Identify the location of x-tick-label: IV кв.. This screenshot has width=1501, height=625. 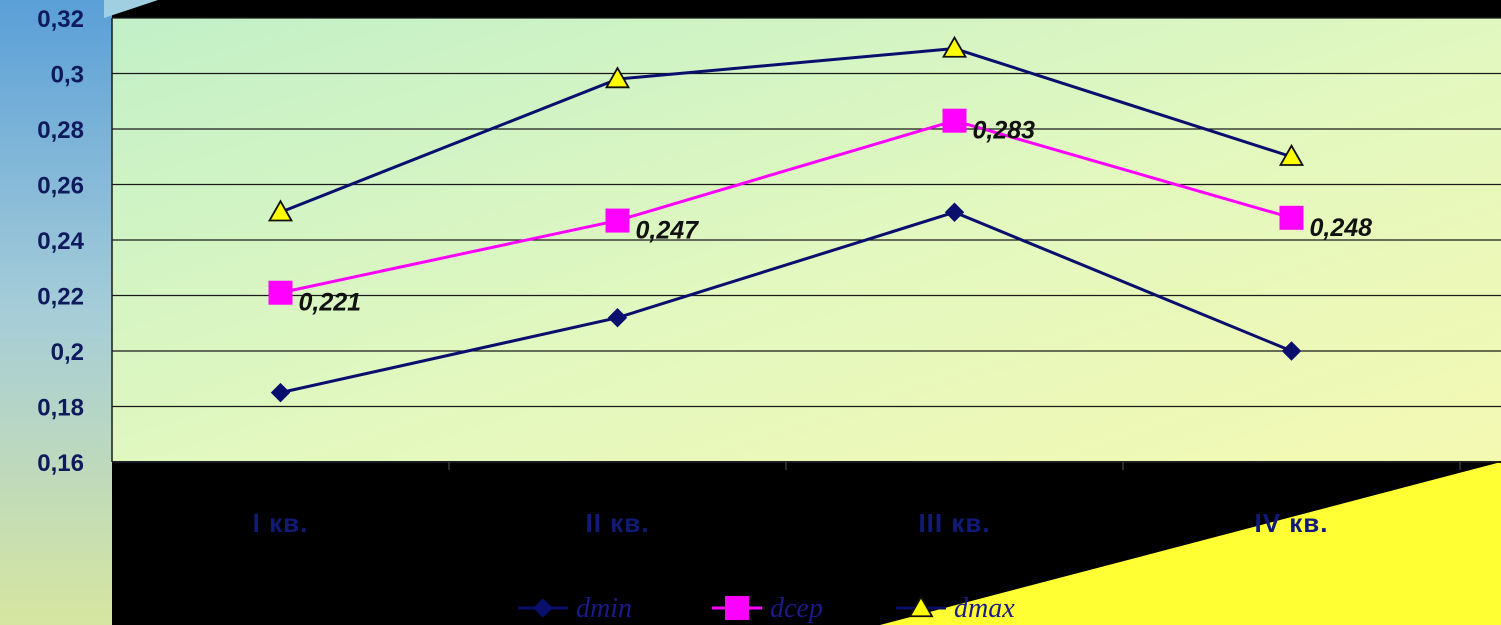
(1291, 523).